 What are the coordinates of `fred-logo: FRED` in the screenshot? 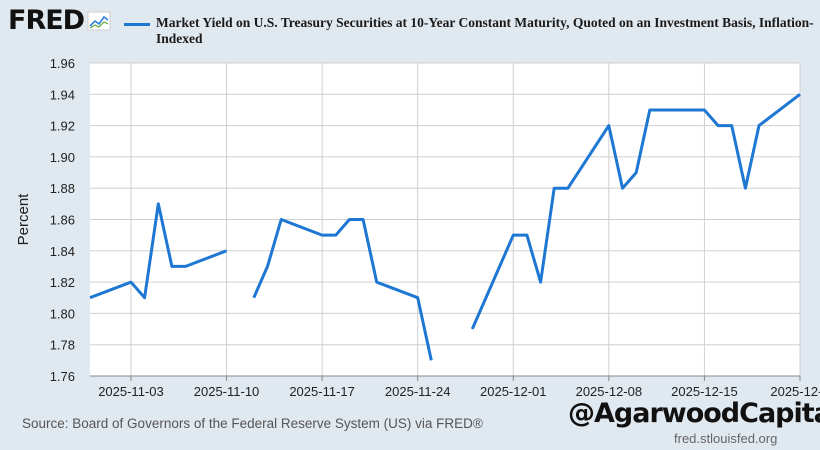 It's located at (59, 21).